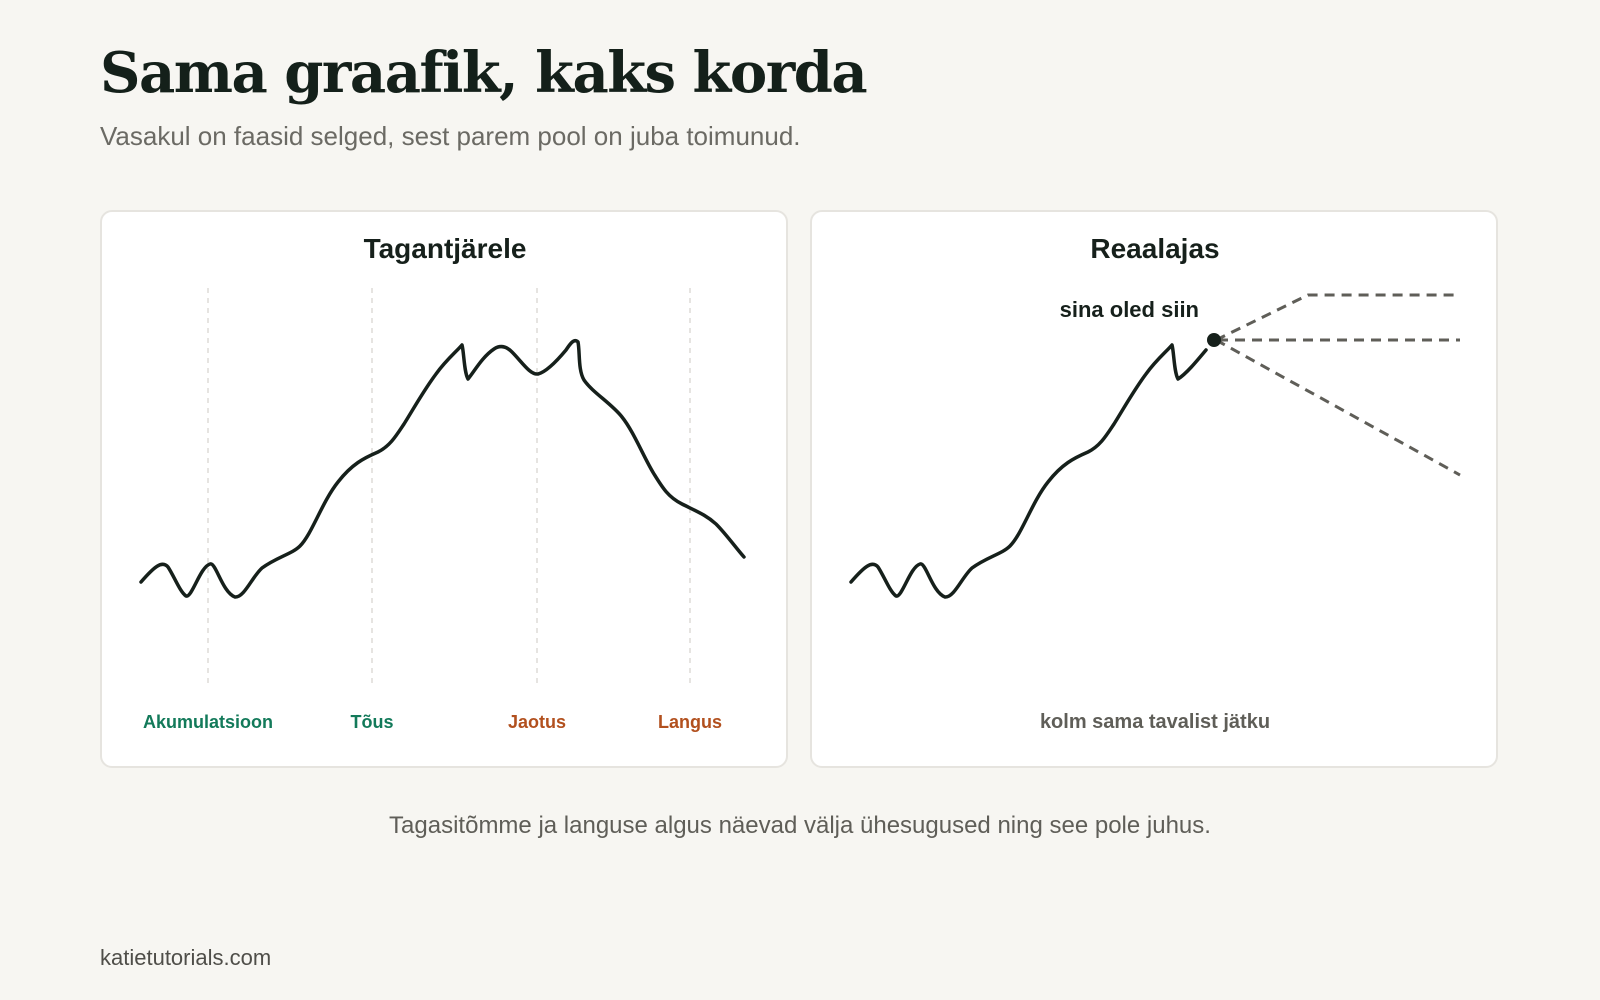 The image size is (1600, 1000). Describe the element at coordinates (1338, 407) in the screenshot. I see `continuation-down` at that location.